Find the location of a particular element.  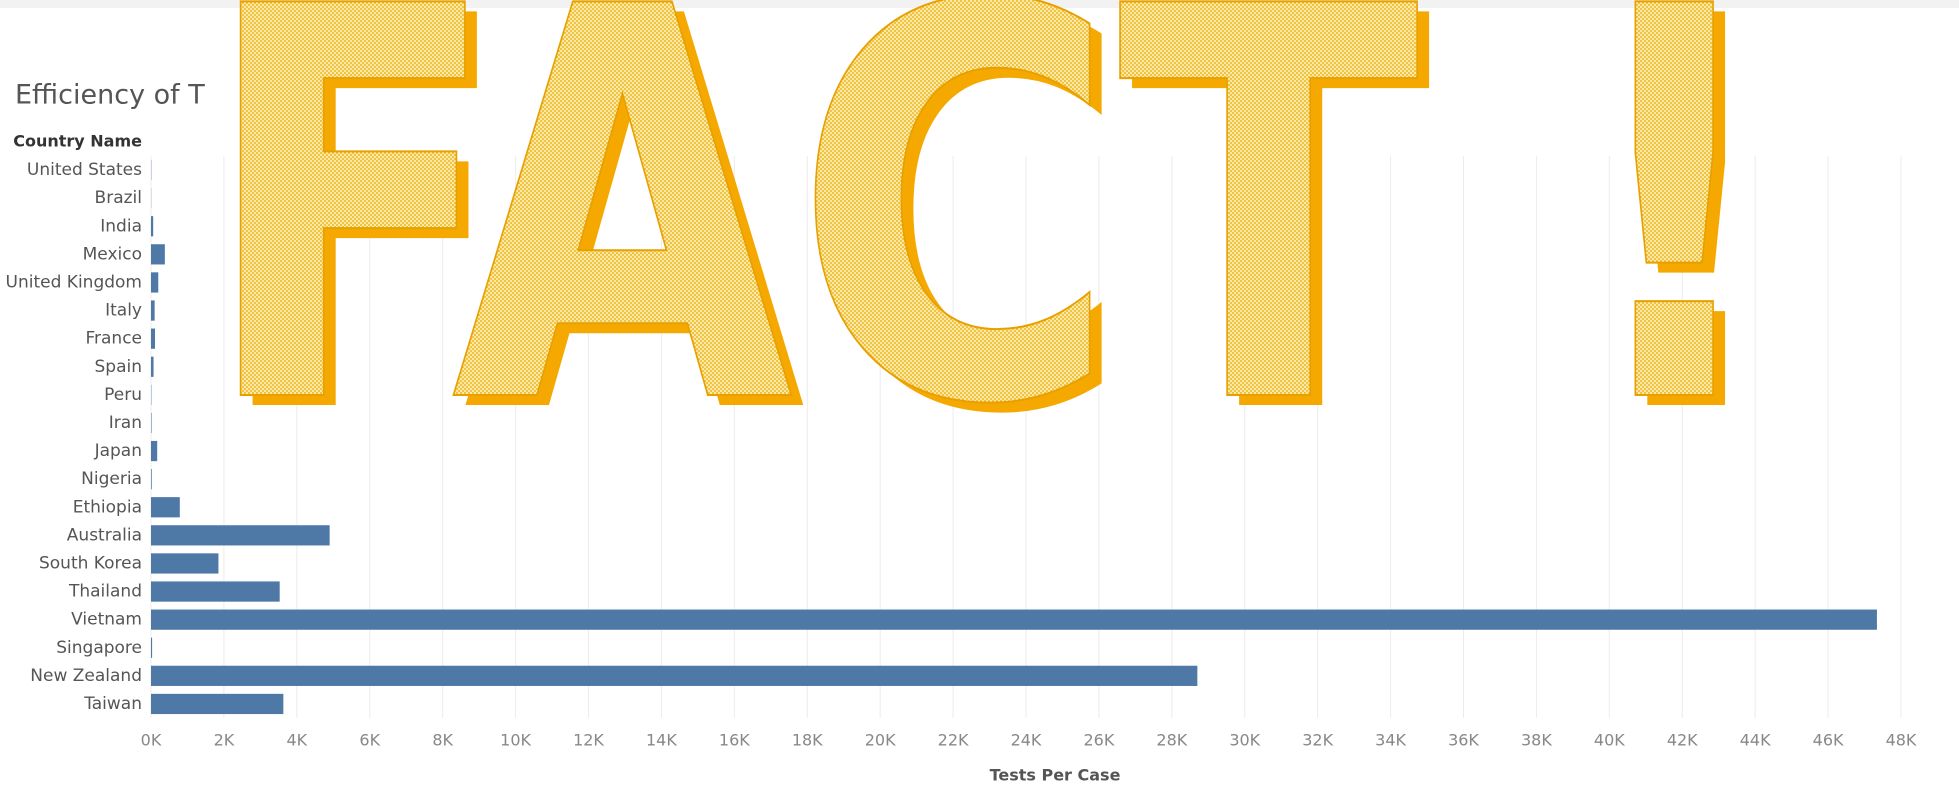

y-tick-label: Nigeria is located at coordinates (111, 479).